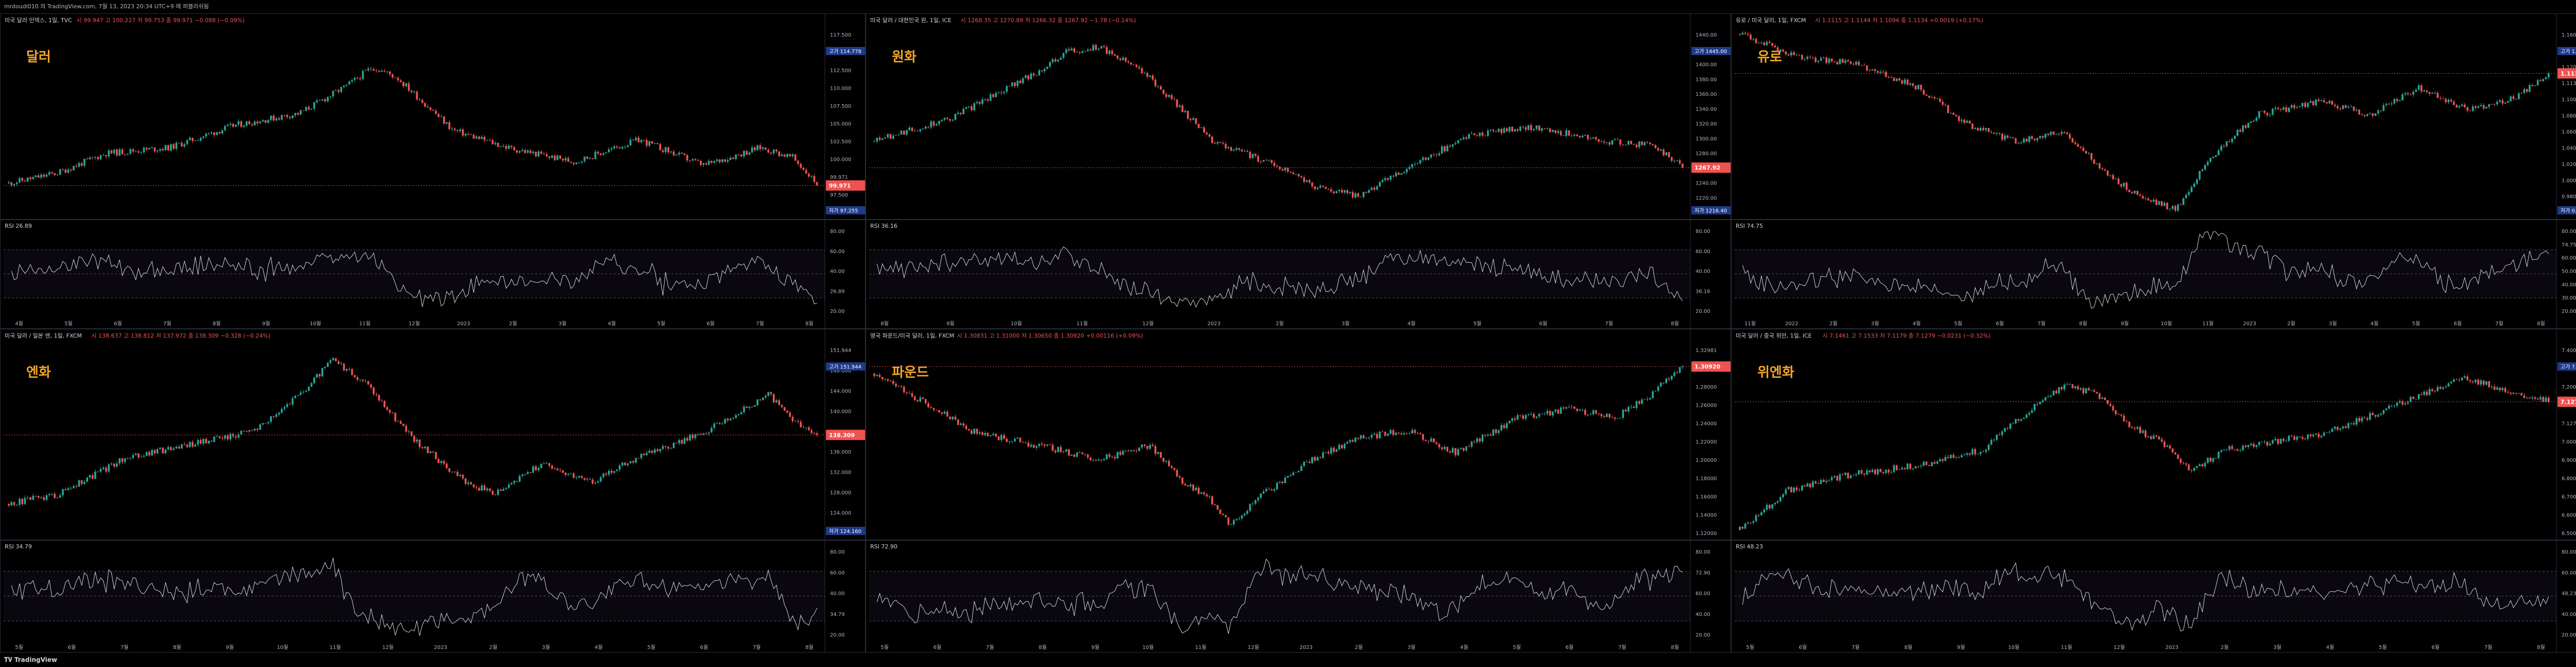 The image size is (2576, 667). I want to click on price-tick-label: 1.08000, so click(2569, 116).